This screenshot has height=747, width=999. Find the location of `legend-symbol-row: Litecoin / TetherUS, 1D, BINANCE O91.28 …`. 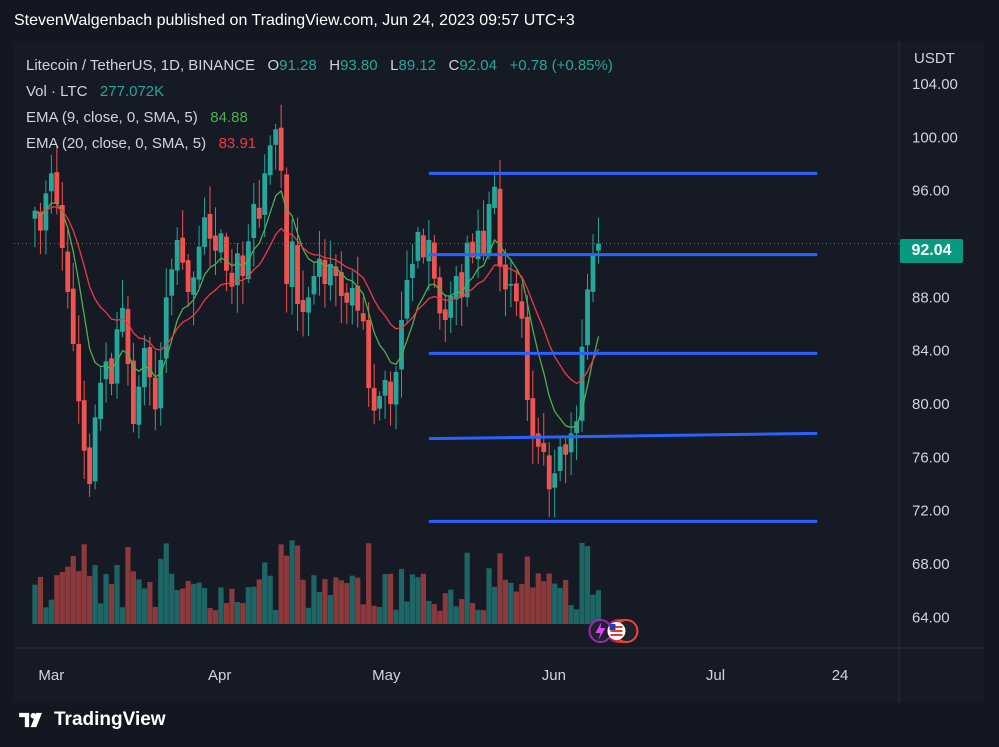

legend-symbol-row: Litecoin / TetherUS, 1D, BINANCE O91.28 … is located at coordinates (319, 66).